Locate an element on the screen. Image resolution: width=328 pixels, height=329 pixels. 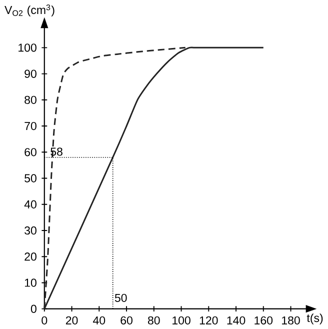
y-tick-label: 50 is located at coordinates (30, 178).